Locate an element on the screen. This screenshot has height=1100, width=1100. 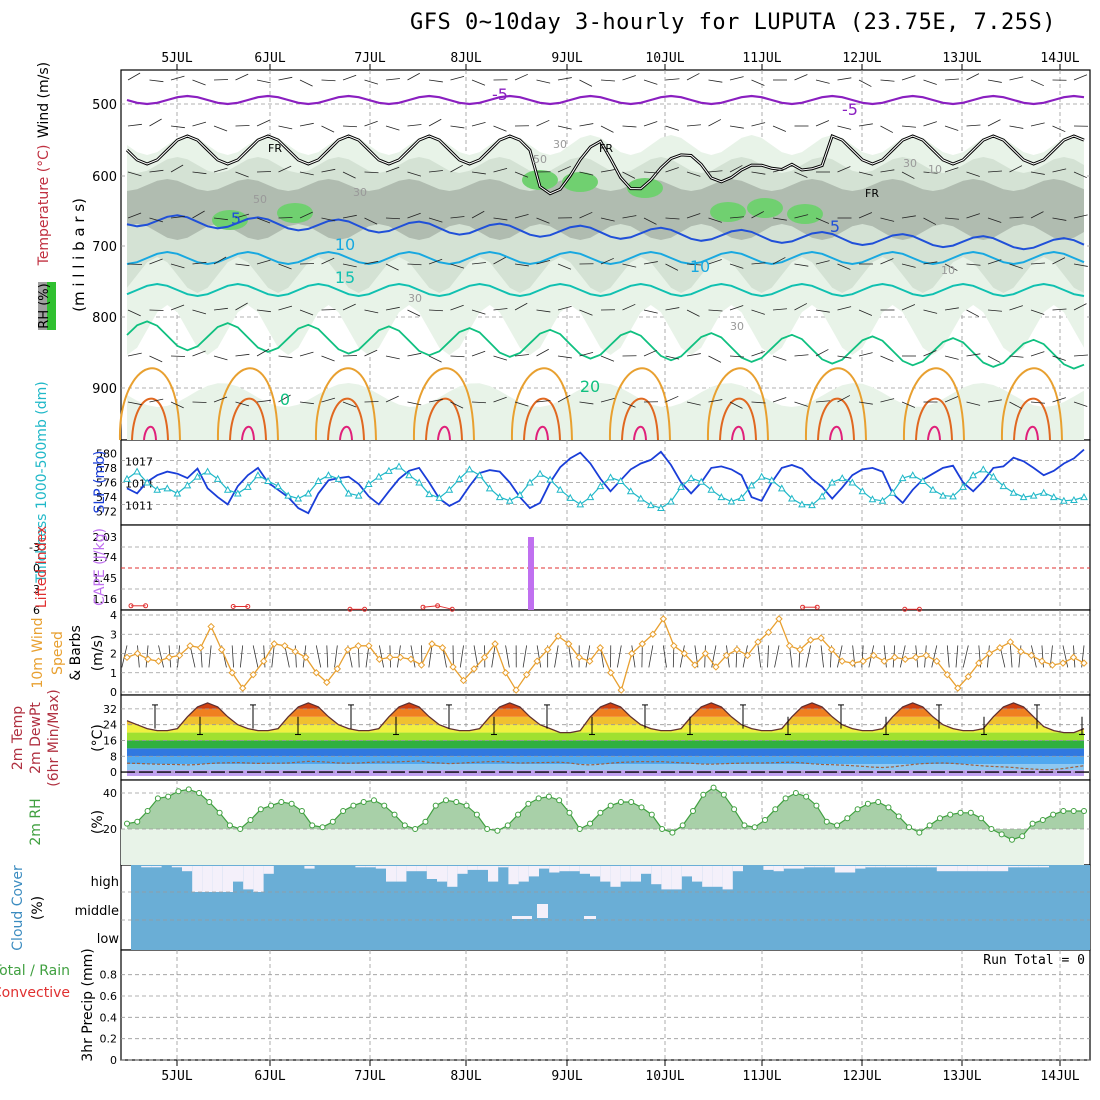
rh-high-blob is located at coordinates (540, 180).